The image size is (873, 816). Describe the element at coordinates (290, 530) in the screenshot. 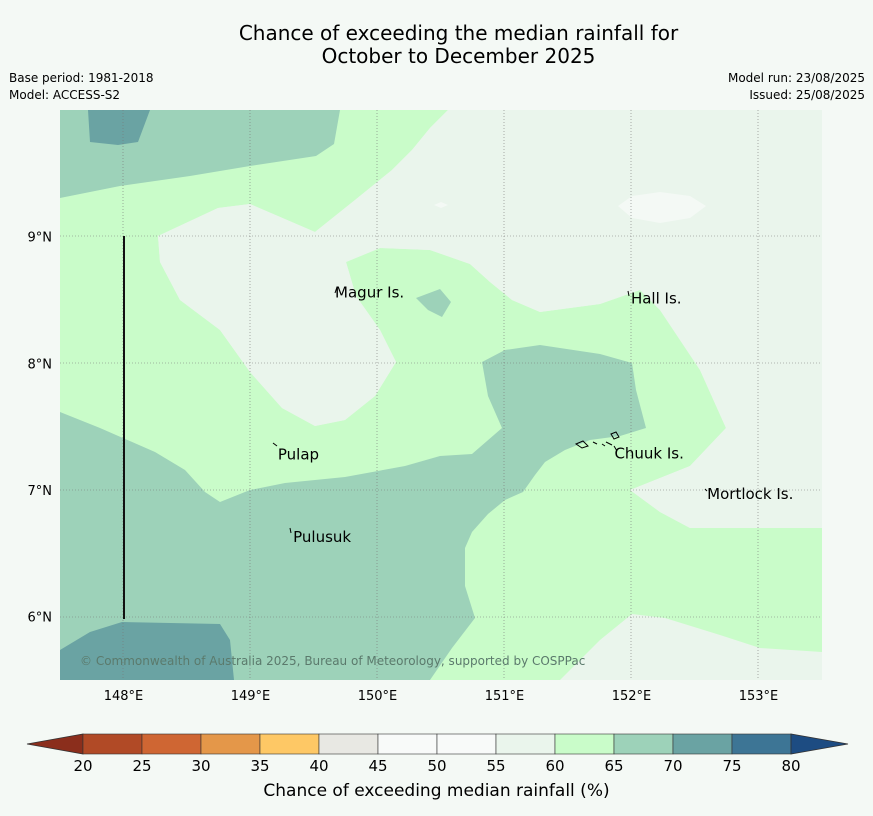

I see `island-pulusuk` at that location.